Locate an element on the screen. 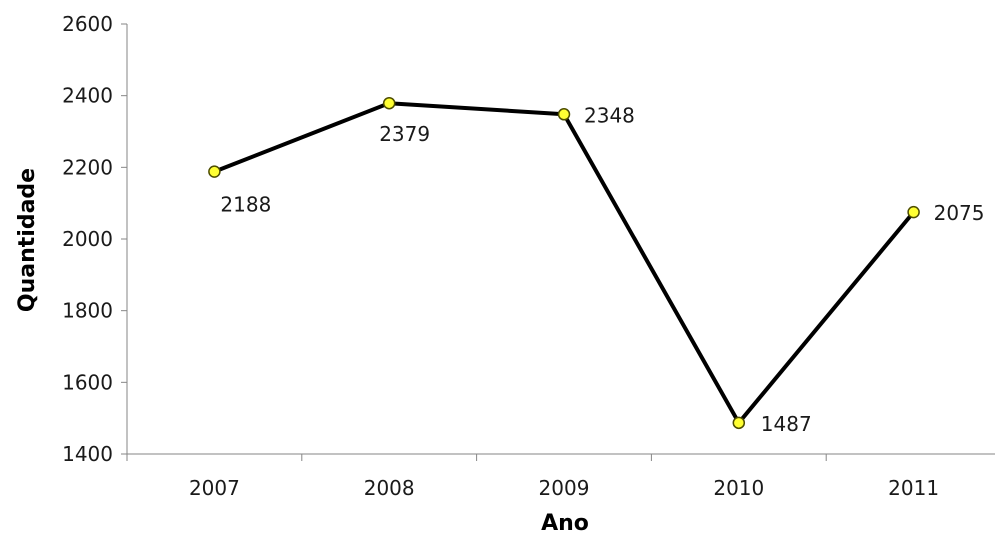  y-tick-label: 2600 is located at coordinates (87, 24).